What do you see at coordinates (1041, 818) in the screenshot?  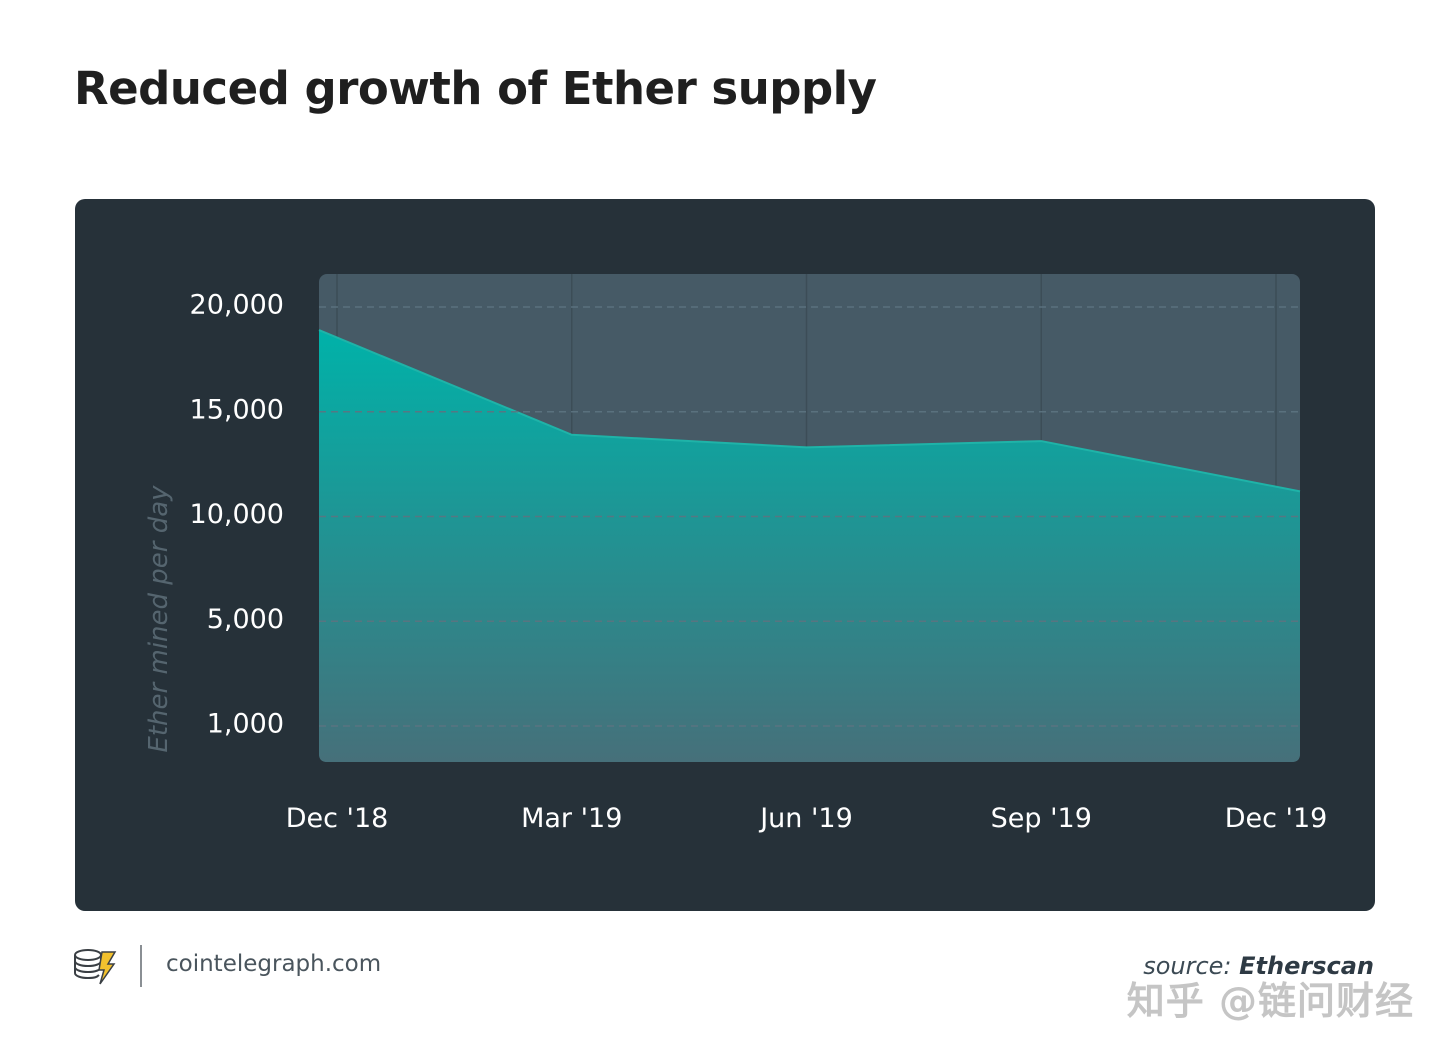 I see `x-tick-label: Sep '19` at bounding box center [1041, 818].